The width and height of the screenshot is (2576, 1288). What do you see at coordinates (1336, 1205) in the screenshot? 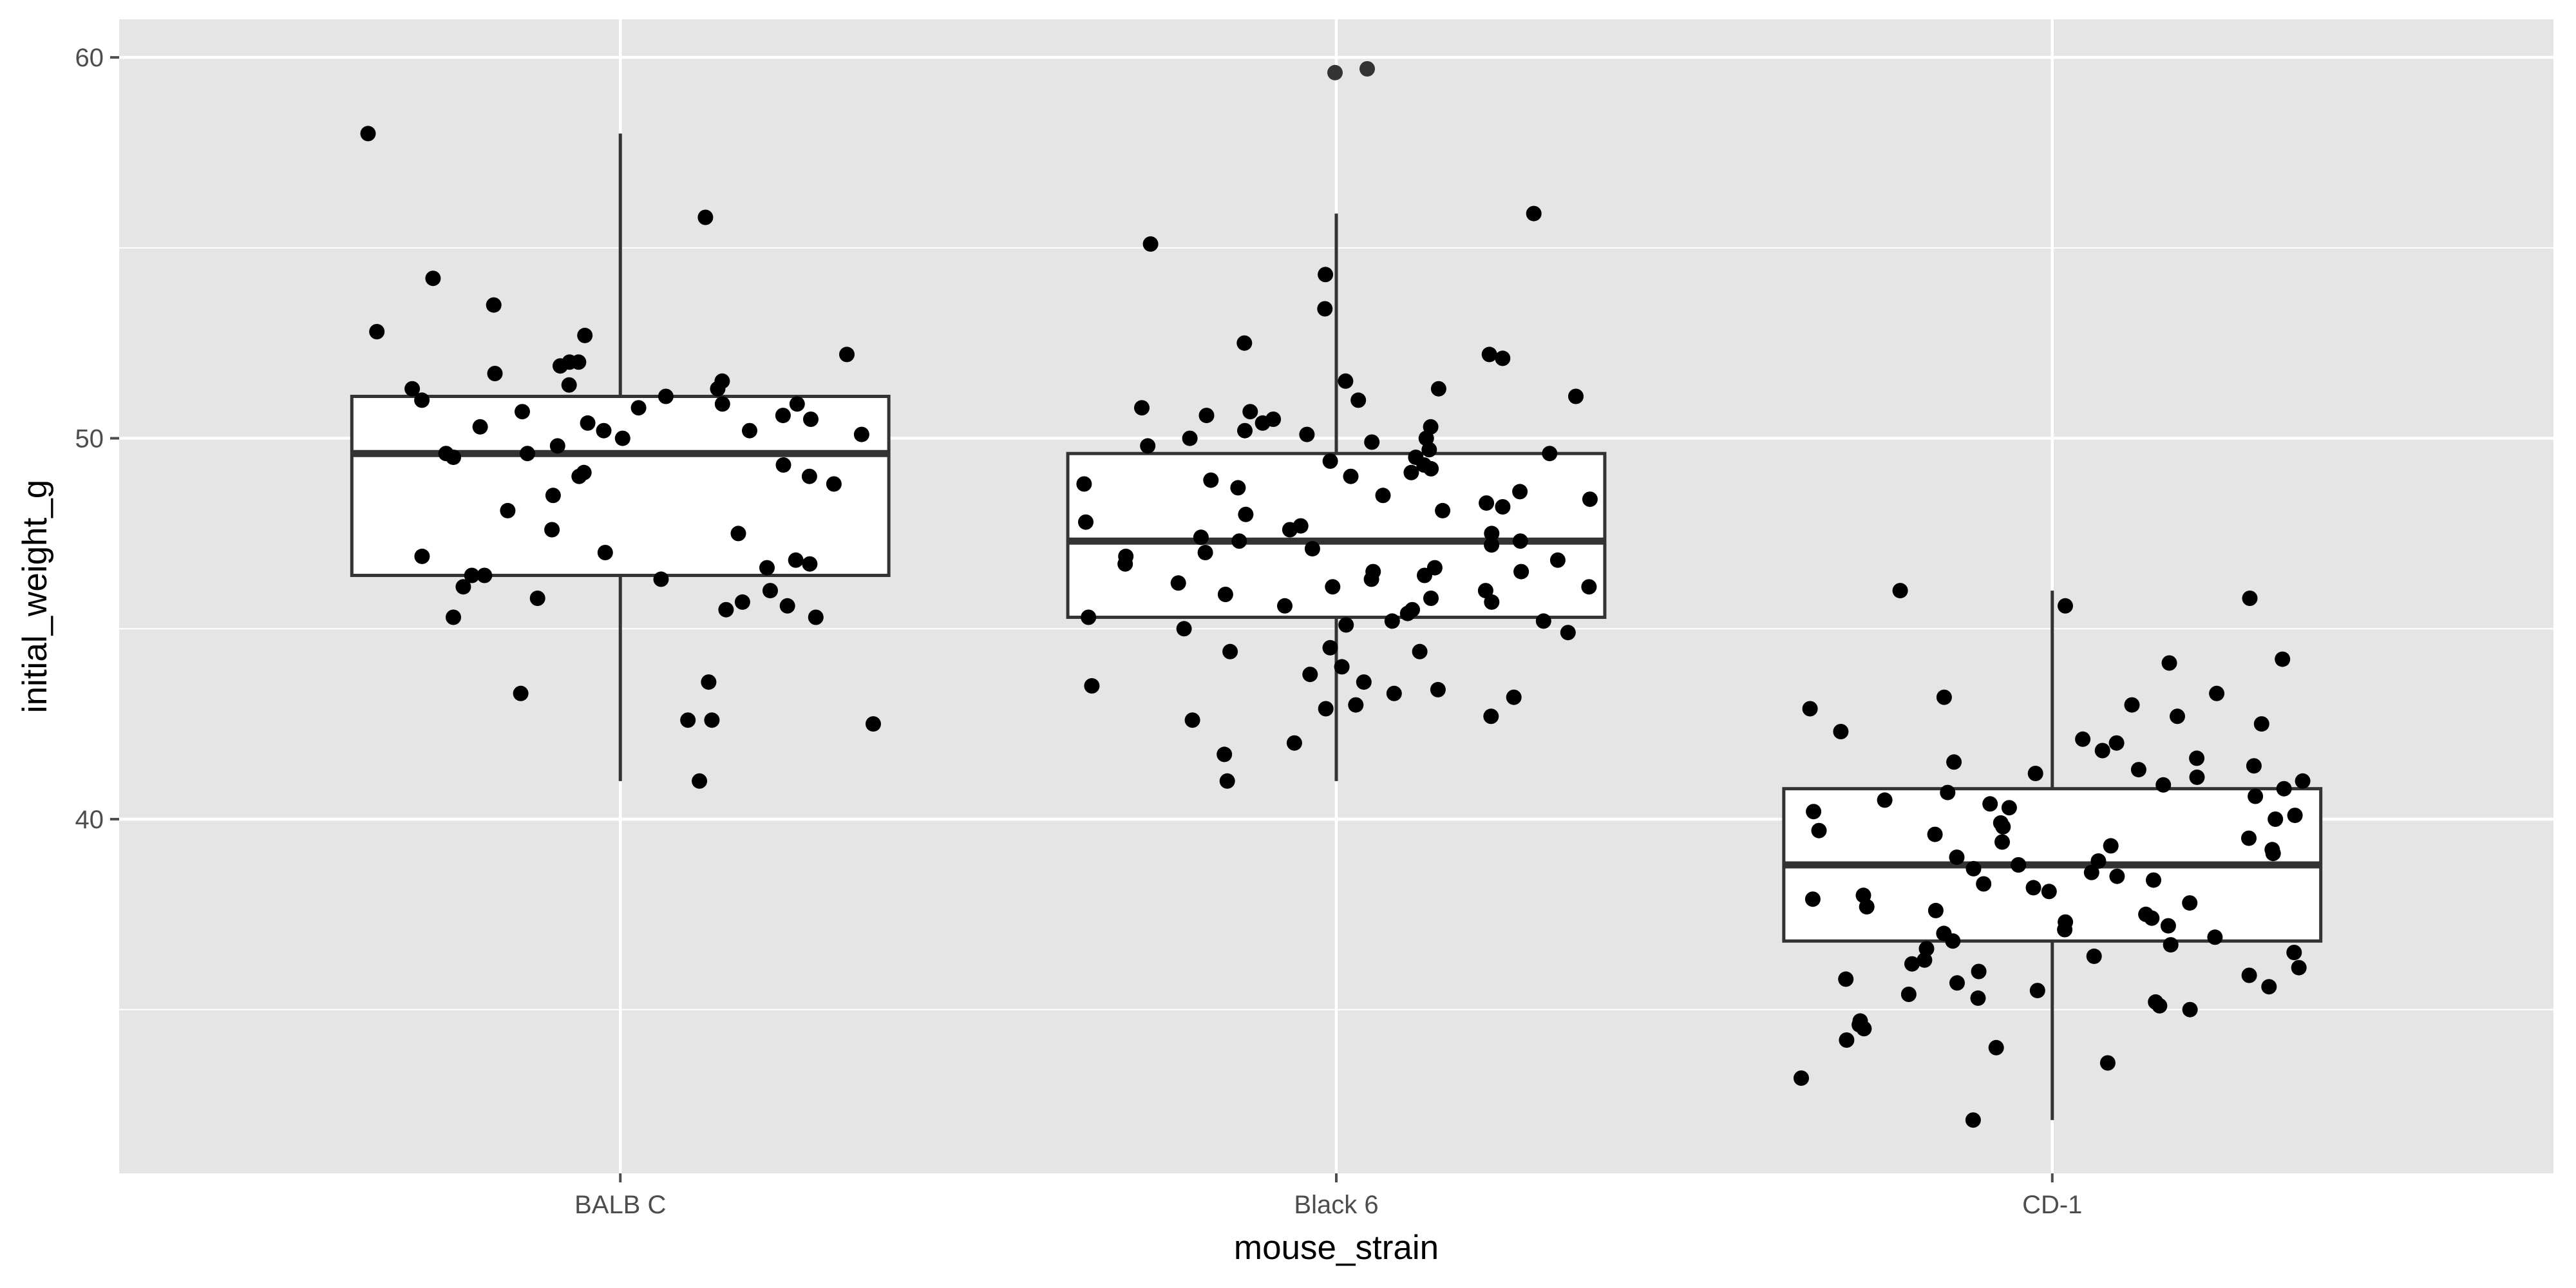
I see `x-tick-label: Black 6` at bounding box center [1336, 1205].